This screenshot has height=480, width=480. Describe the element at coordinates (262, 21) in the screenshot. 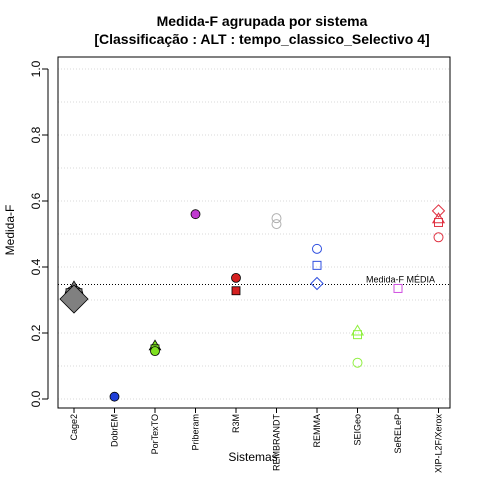

I see `chart-title: Medida-F agrupada por sistema` at that location.